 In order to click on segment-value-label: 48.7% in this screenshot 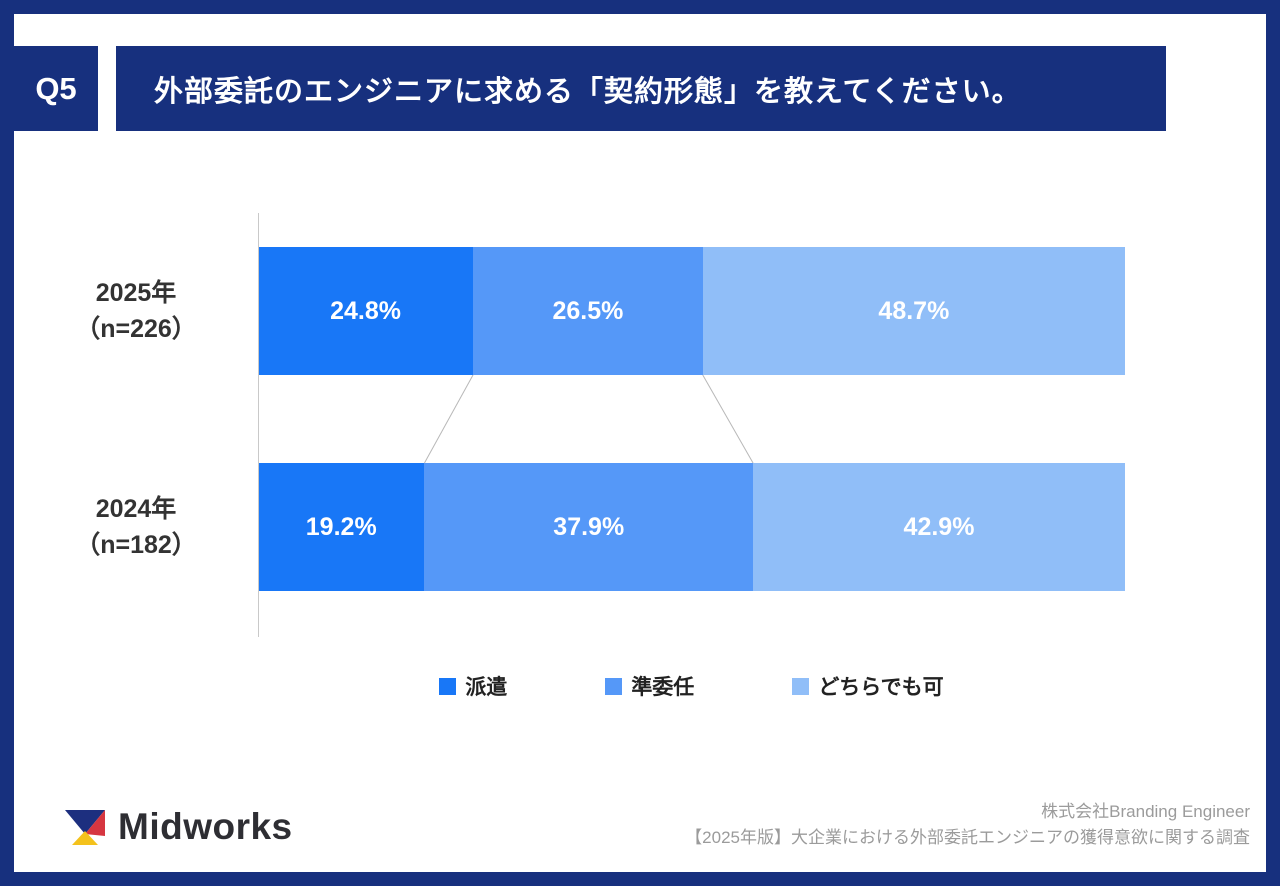, I will do `click(914, 310)`.